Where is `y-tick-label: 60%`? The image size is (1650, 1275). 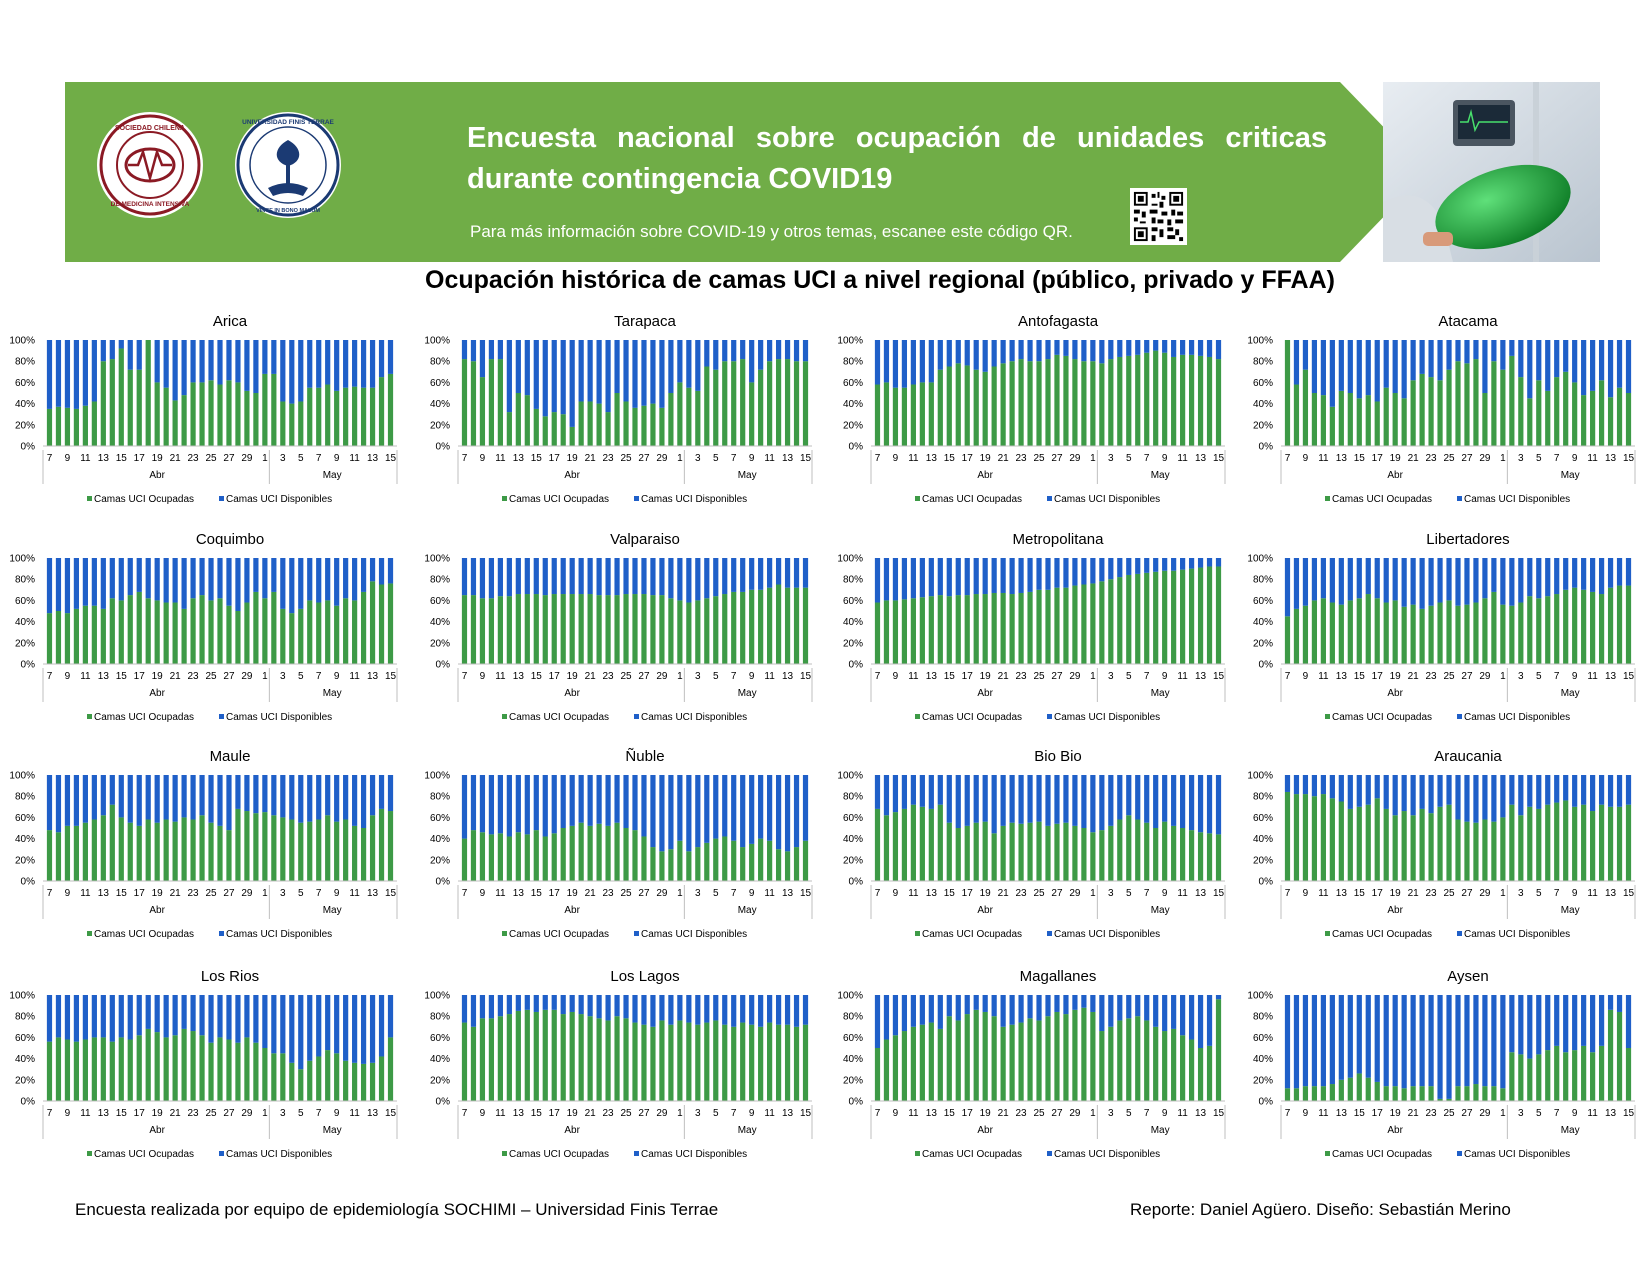
y-tick-label: 60% is located at coordinates (1263, 383).